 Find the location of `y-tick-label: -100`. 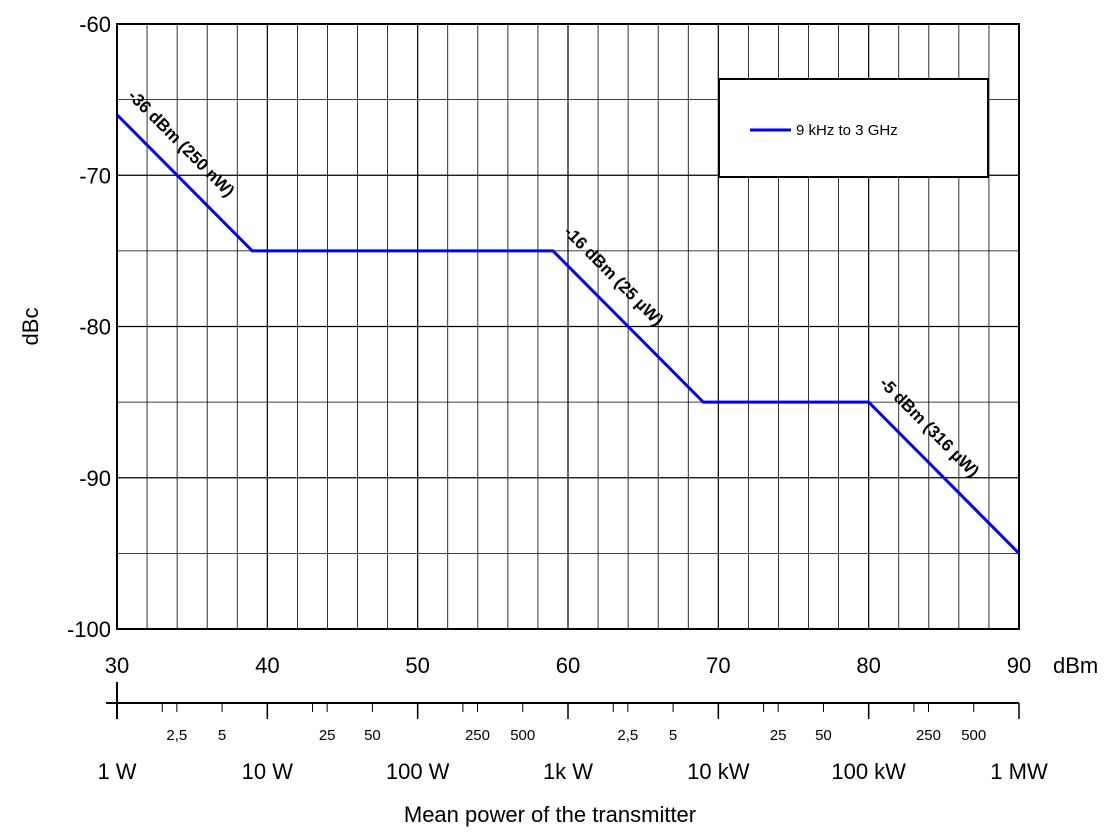

y-tick-label: -100 is located at coordinates (89, 629).